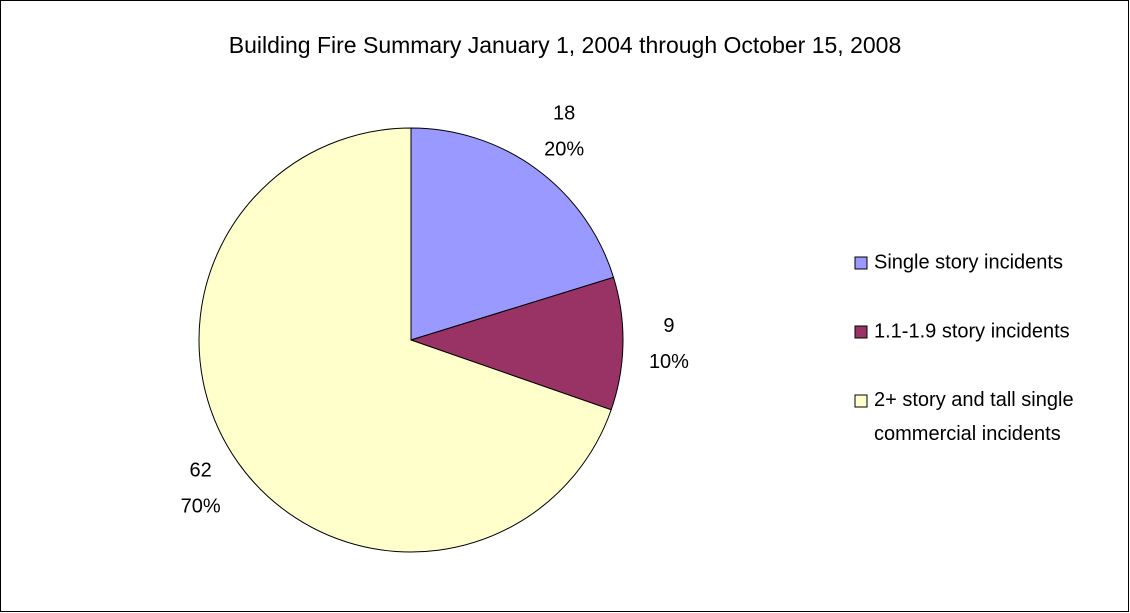  What do you see at coordinates (972, 331) in the screenshot?
I see `legend-label: 1.1-1.9 story incidents` at bounding box center [972, 331].